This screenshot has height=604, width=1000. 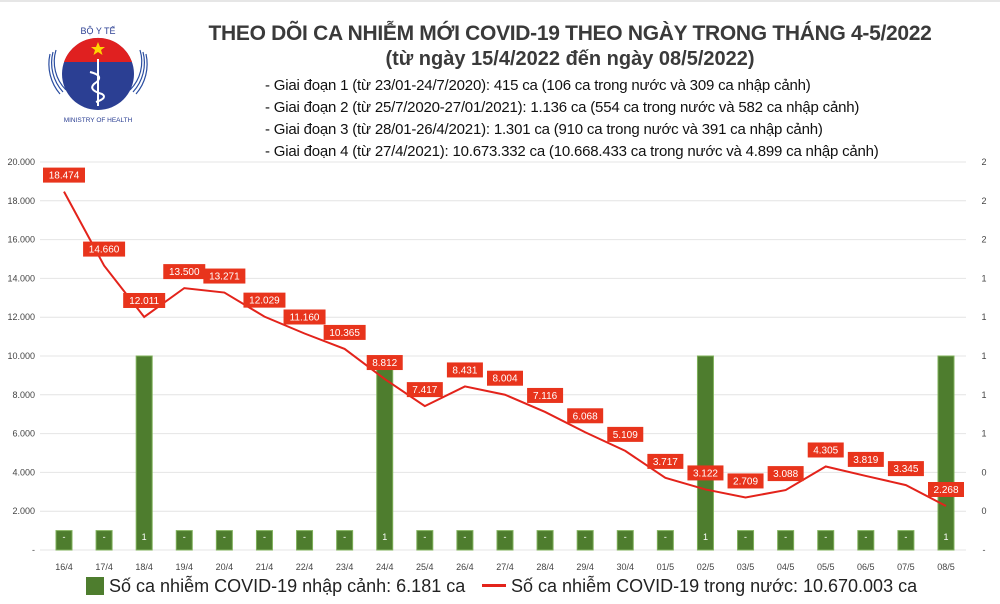 What do you see at coordinates (906, 567) in the screenshot?
I see `x-axis-tick: 07/5` at bounding box center [906, 567].